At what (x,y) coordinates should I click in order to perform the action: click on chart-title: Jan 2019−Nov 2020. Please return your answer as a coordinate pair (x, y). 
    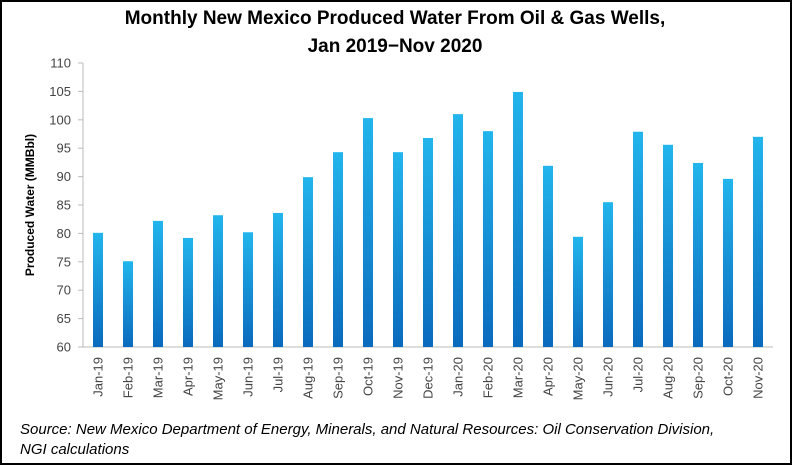
    Looking at the image, I should click on (395, 46).